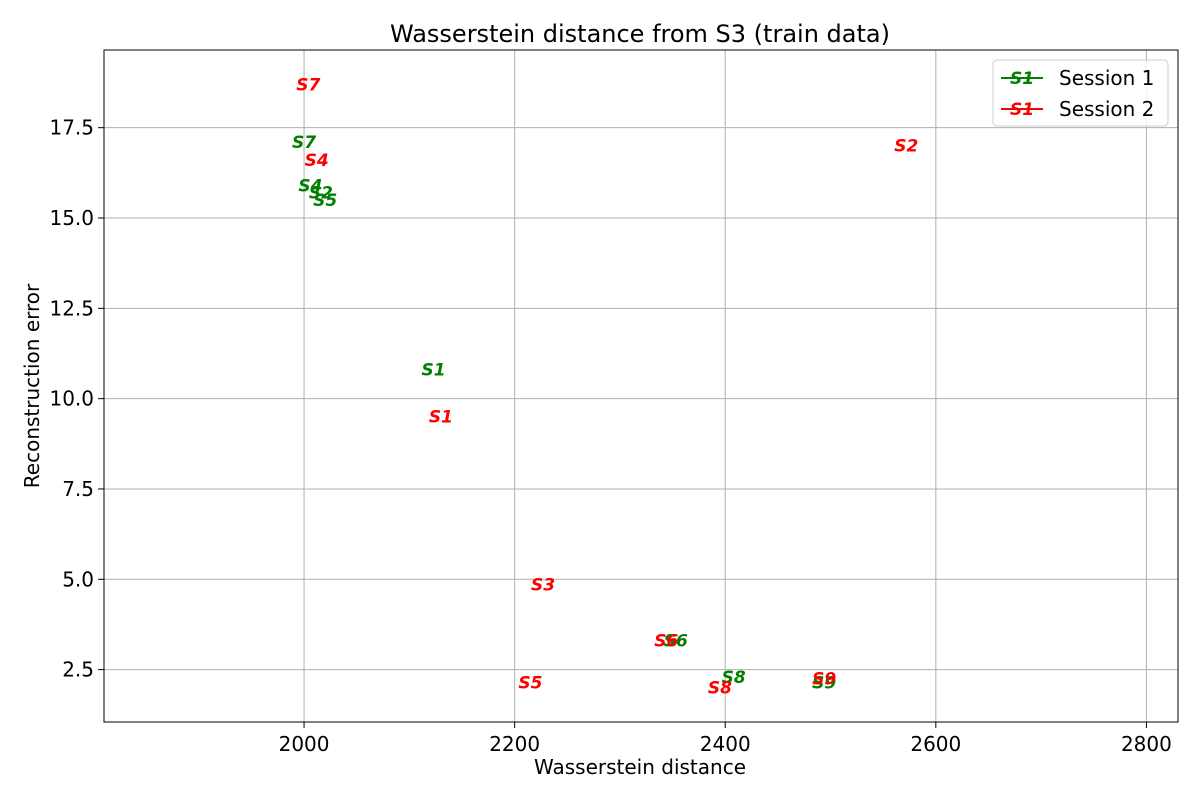 The width and height of the screenshot is (1200, 800). Describe the element at coordinates (321, 194) in the screenshot. I see `point-label-session1-s2: S2` at that location.